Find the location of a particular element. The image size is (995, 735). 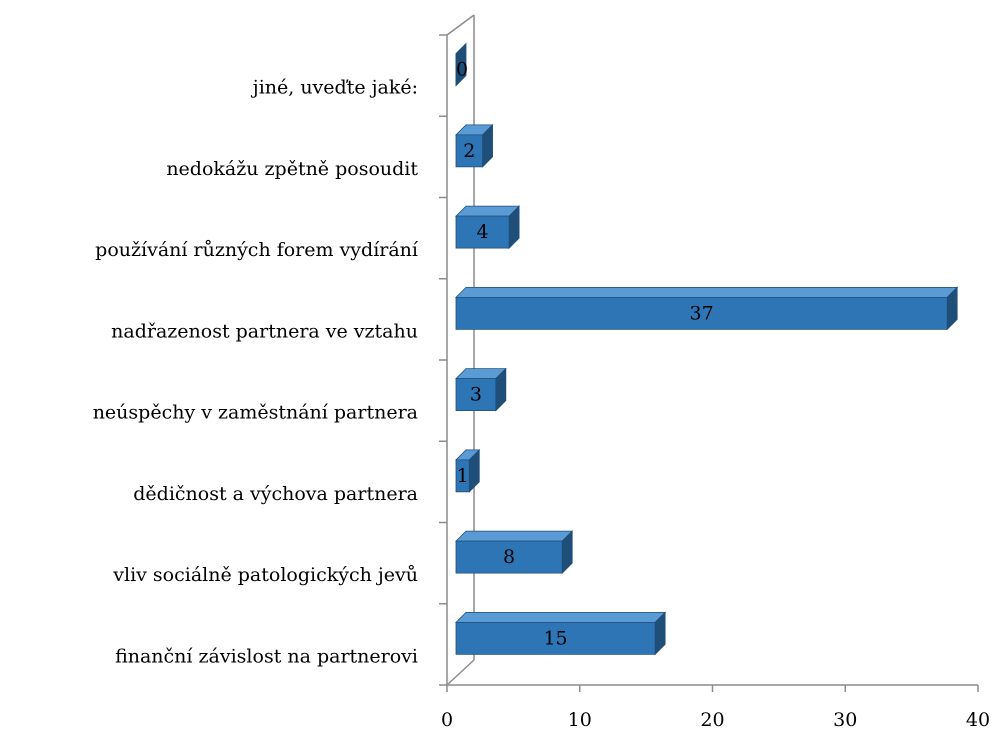

y-tick-label: nedokážu zpětně posoudit is located at coordinates (292, 169).